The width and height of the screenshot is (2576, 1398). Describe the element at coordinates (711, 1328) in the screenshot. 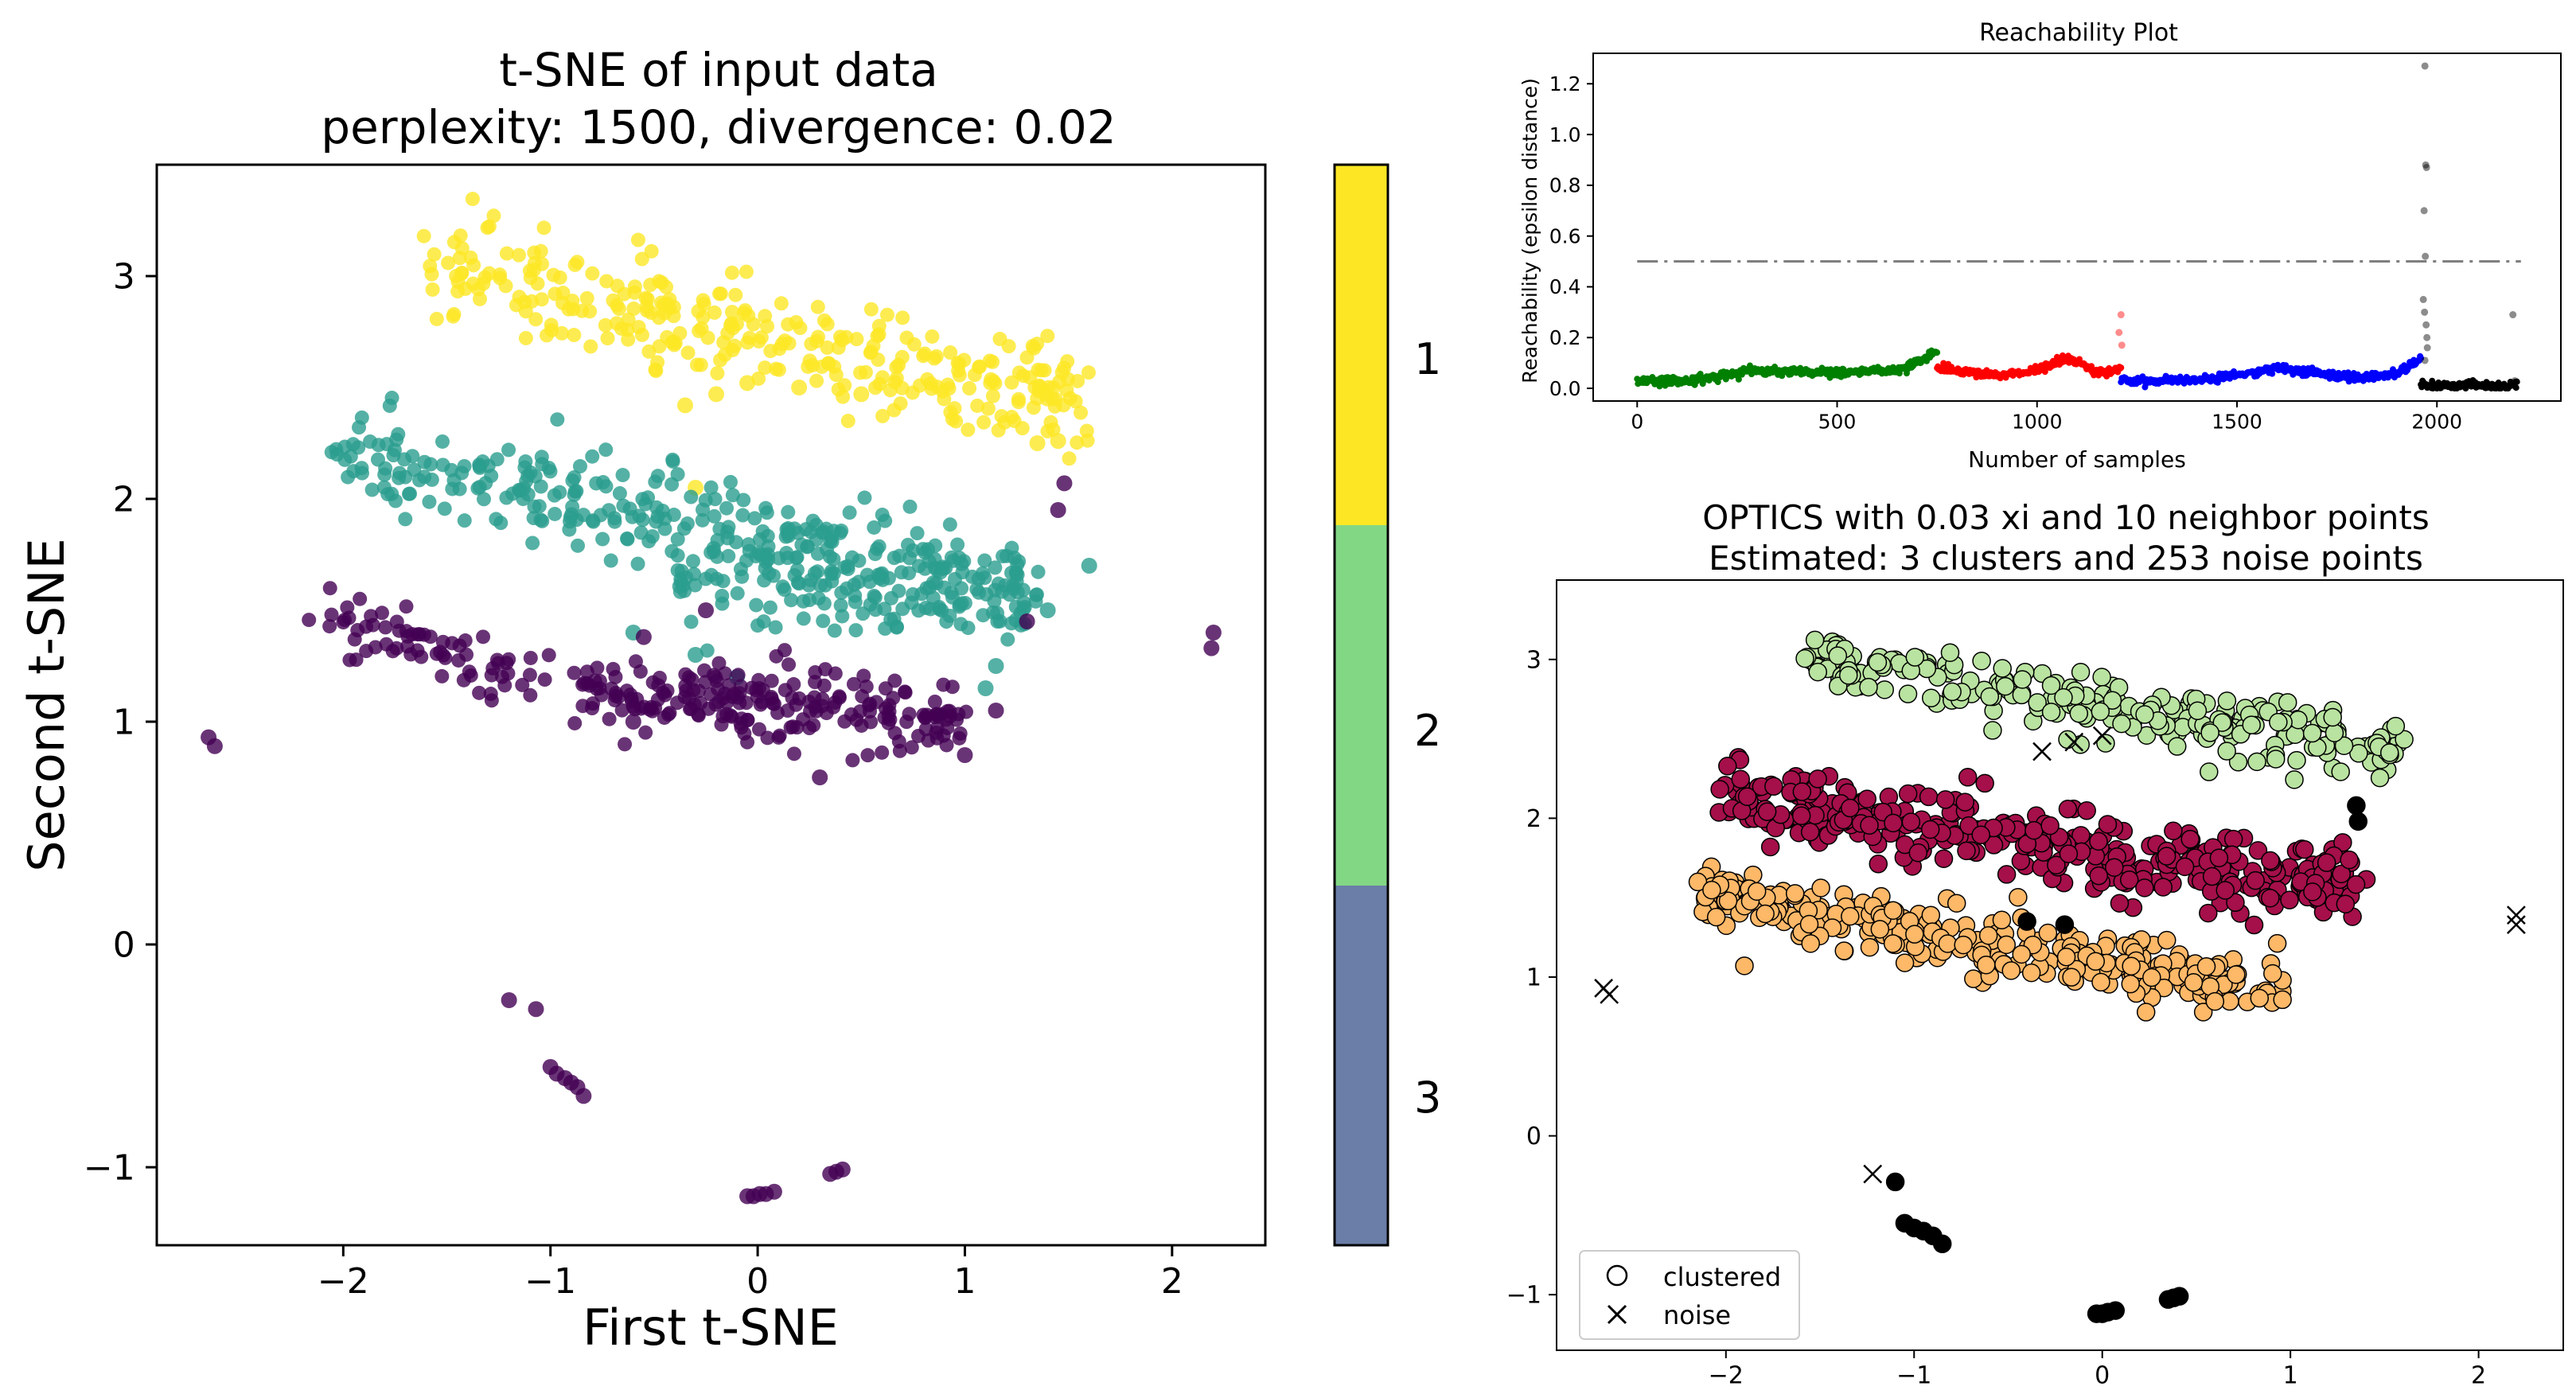

I see `tsne-xlabel: First t-SNE` at that location.